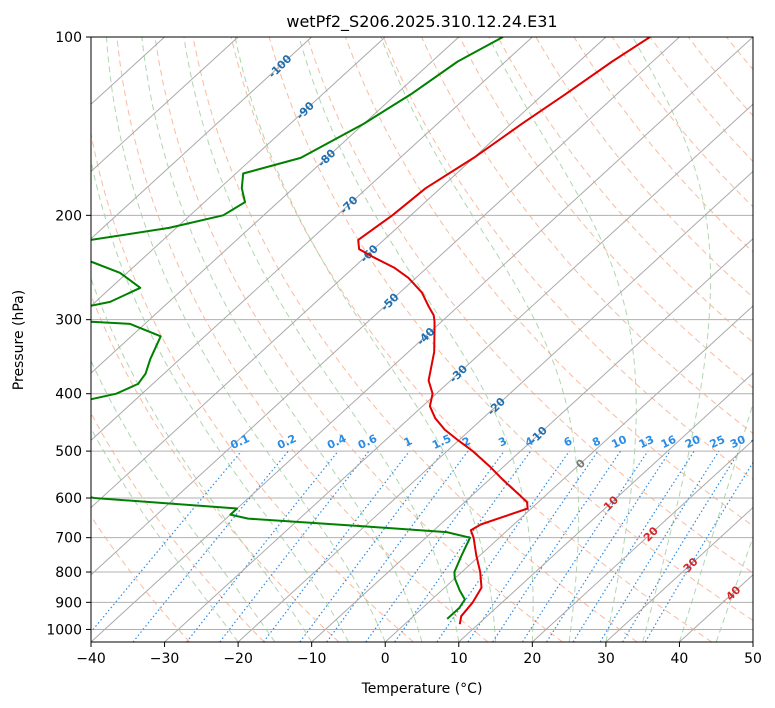 This screenshot has width=775, height=708. What do you see at coordinates (669, 442) in the screenshot?
I see `mixing-ratio-label-13: 16` at bounding box center [669, 442].